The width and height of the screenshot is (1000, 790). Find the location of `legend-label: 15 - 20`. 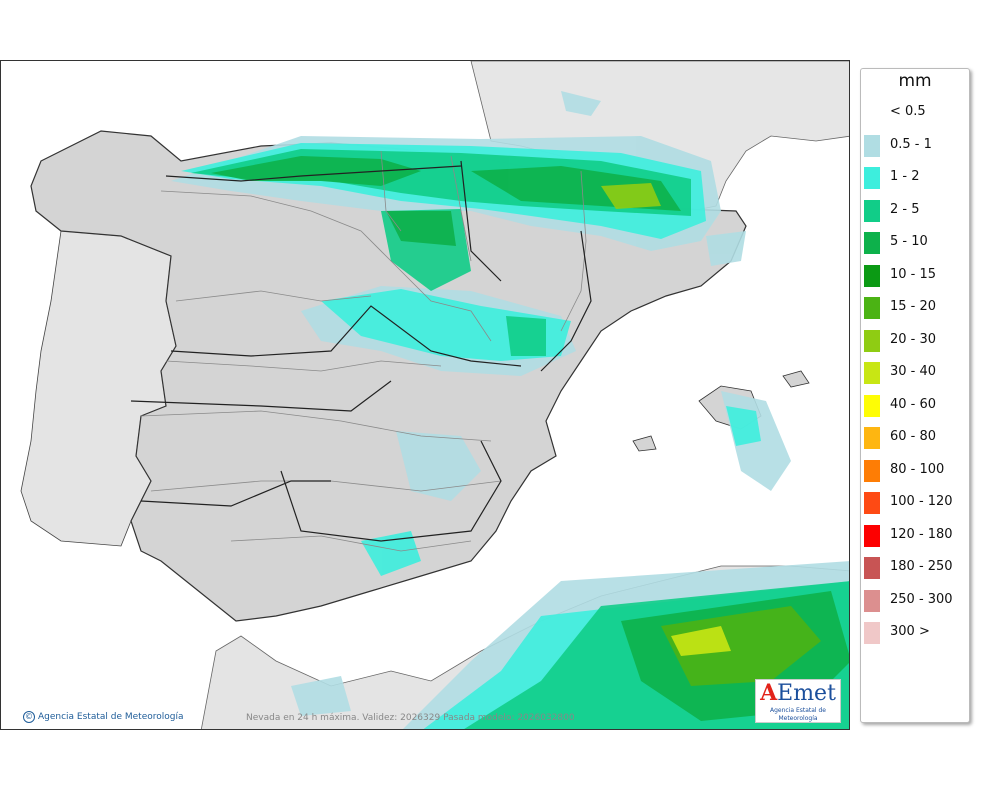

legend-label: 15 - 20 is located at coordinates (913, 306).